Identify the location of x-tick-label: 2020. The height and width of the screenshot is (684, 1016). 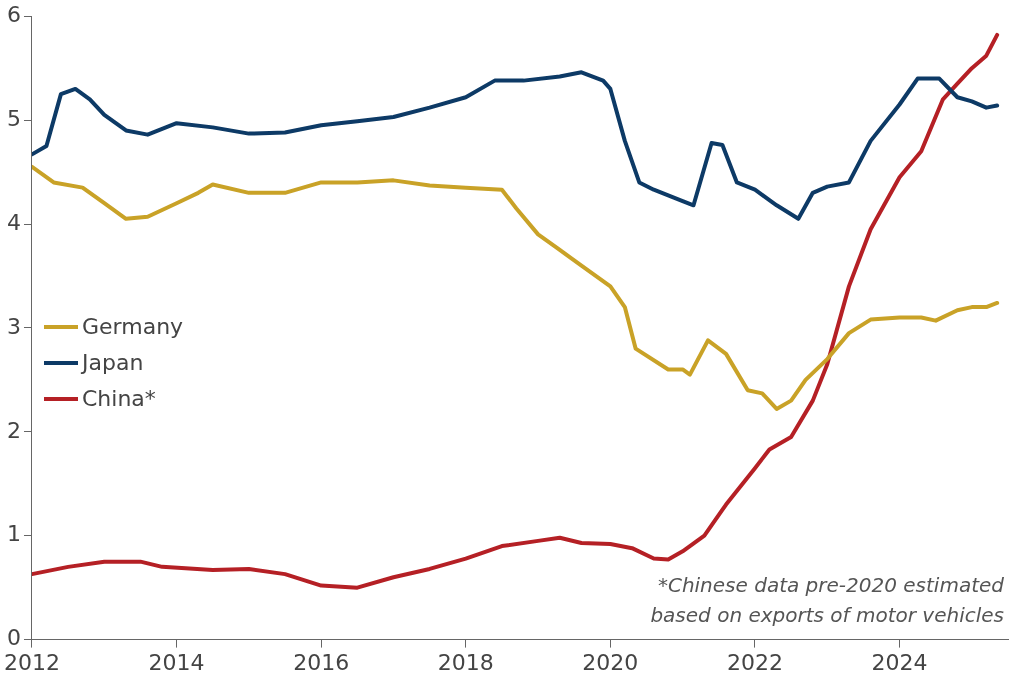
(610, 662).